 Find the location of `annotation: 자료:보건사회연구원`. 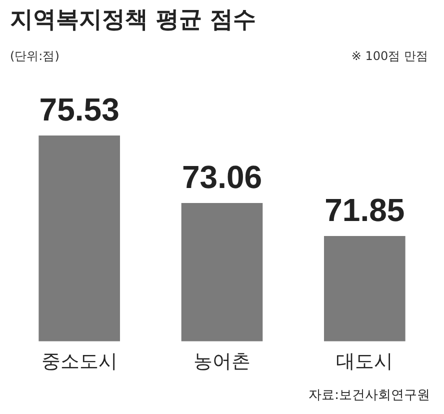

annotation: 자료:보건사회연구원 is located at coordinates (369, 395).